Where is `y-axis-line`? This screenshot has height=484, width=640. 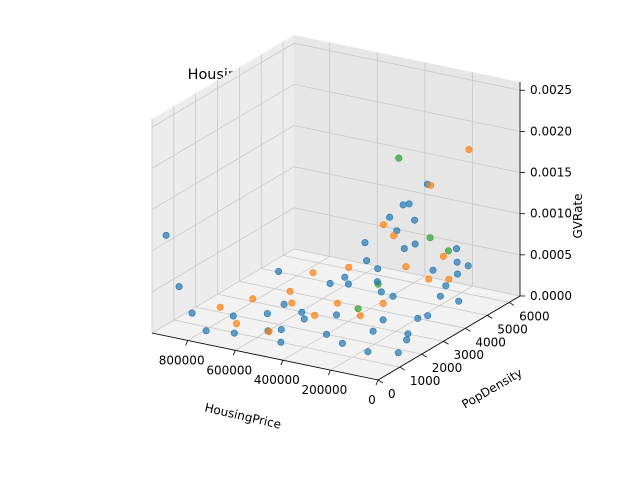 y-axis-line is located at coordinates (449, 338).